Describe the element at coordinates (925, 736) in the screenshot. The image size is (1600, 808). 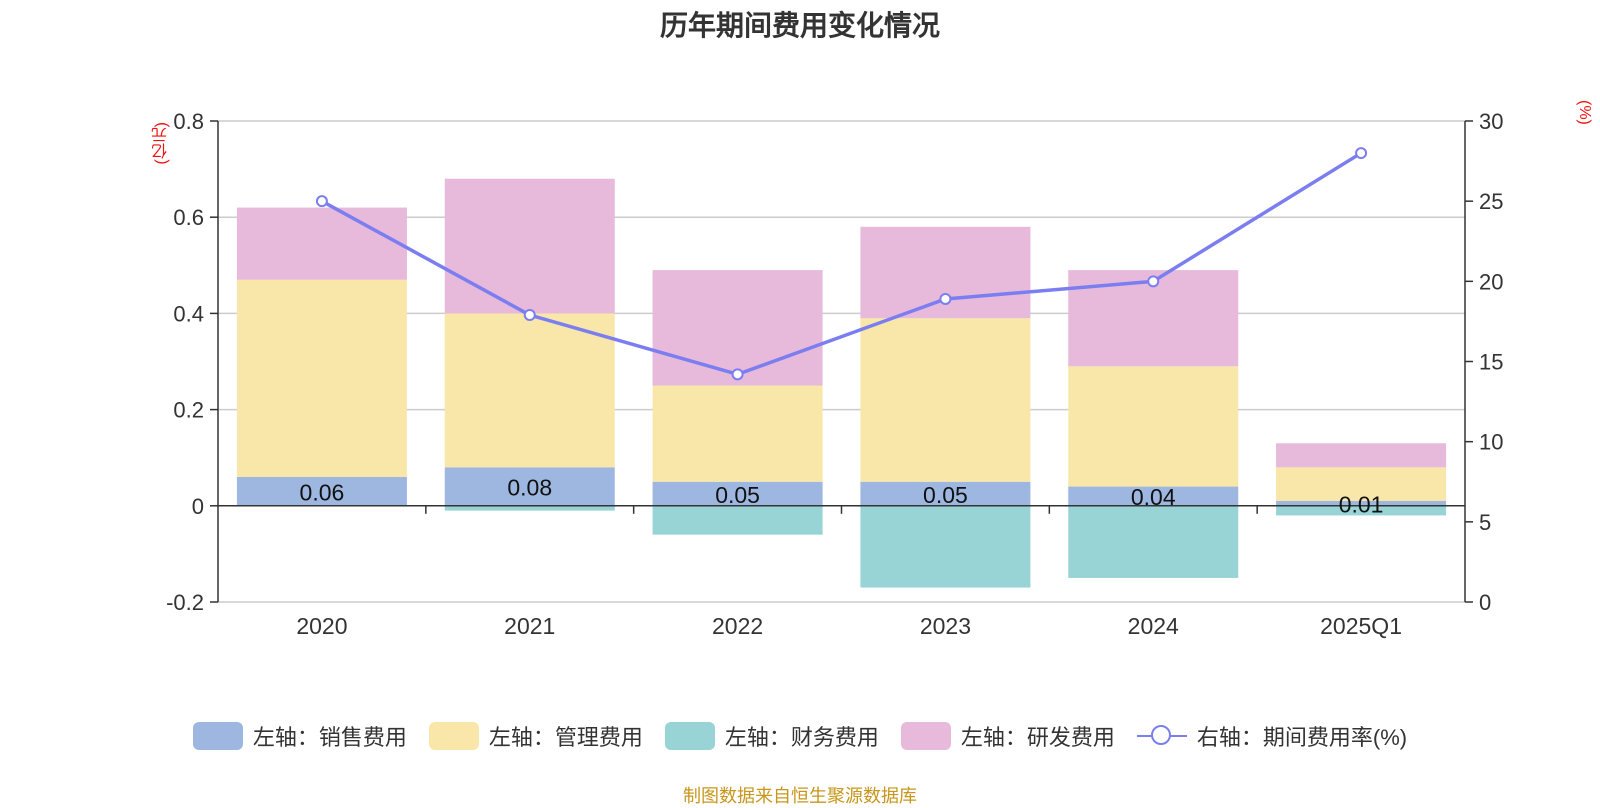
I see `legend-swatch-rd` at that location.